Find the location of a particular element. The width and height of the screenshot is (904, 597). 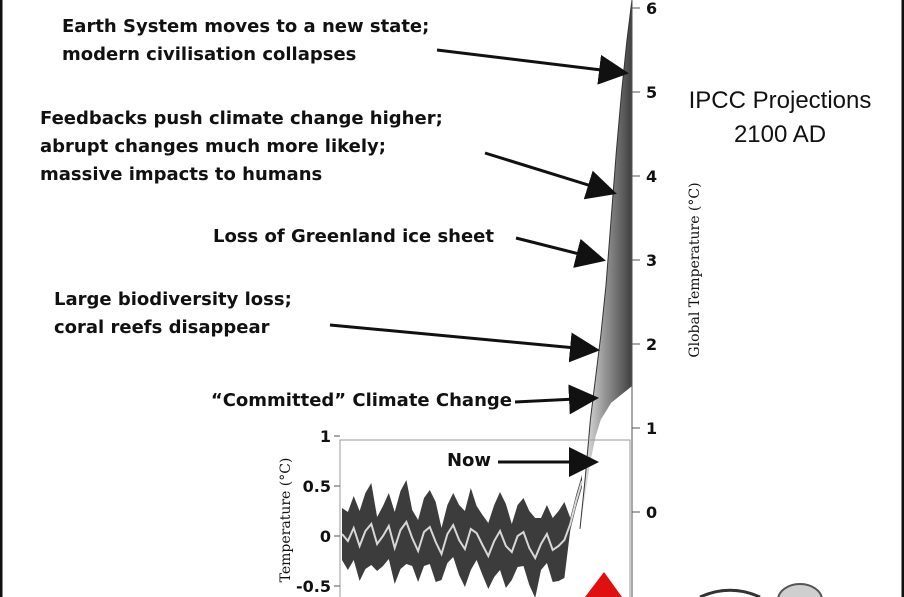

right-tick-label: 1 is located at coordinates (651, 428).